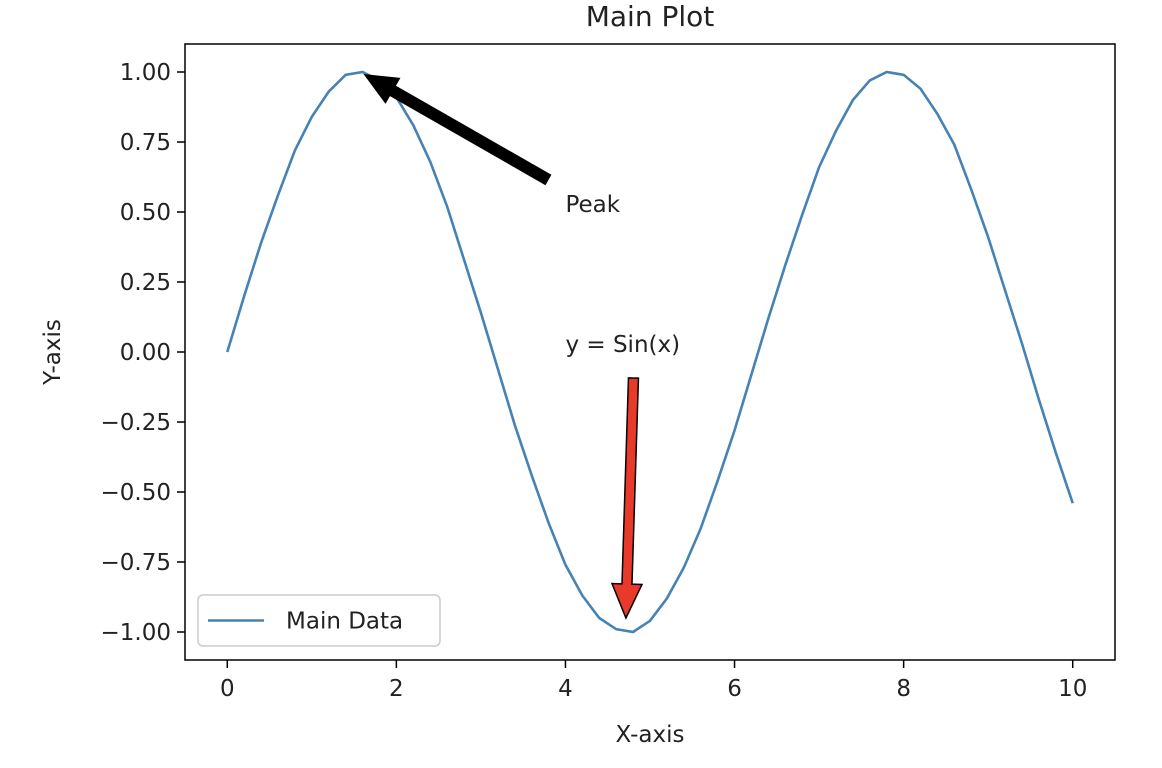 The width and height of the screenshot is (1162, 768). What do you see at coordinates (136, 633) in the screenshot?
I see `y-tick-label: −1.00` at bounding box center [136, 633].